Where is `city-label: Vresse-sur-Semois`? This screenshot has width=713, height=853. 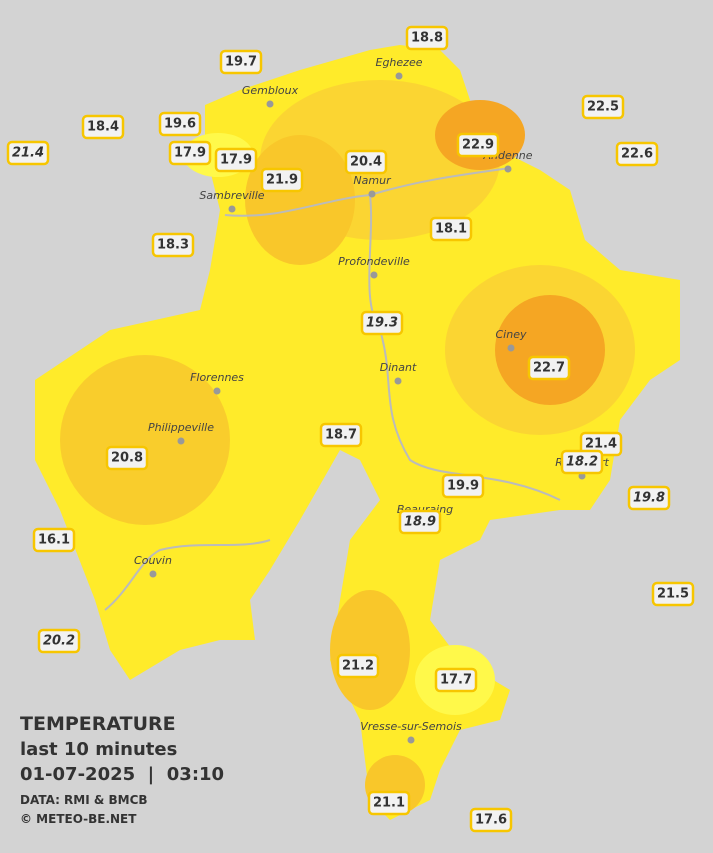
city-label: Vresse-sur-Semois is located at coordinates (411, 726).